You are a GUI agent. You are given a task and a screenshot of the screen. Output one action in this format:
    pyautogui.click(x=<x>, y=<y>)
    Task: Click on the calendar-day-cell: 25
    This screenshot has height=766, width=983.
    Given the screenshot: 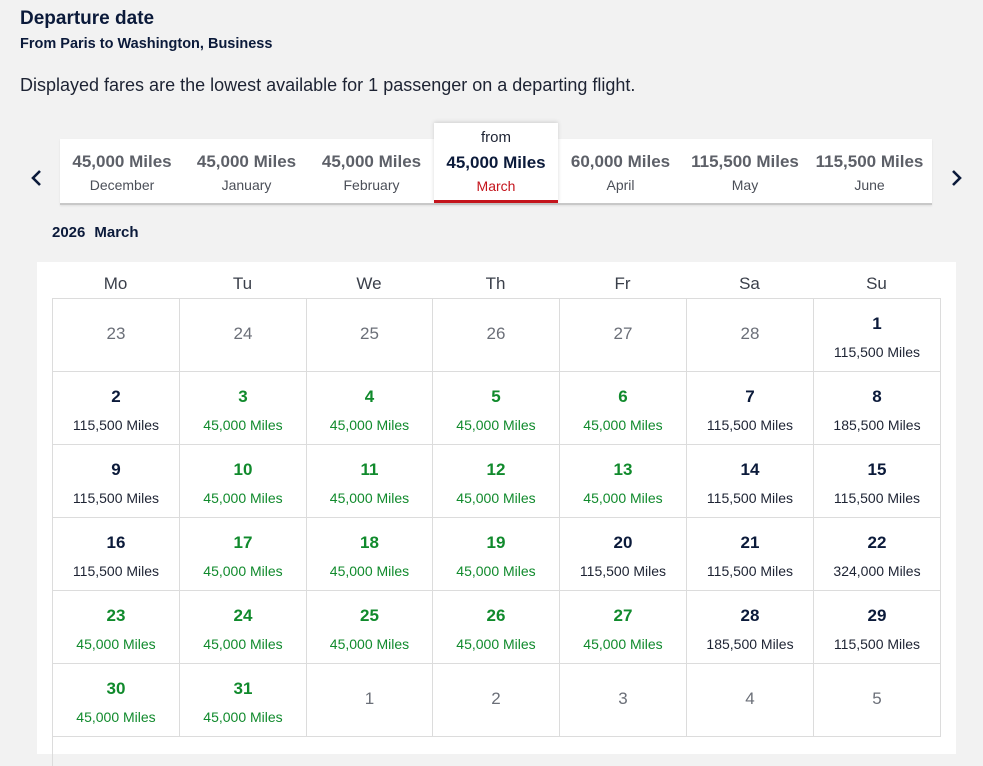 What is the action you would take?
    pyautogui.click(x=370, y=335)
    